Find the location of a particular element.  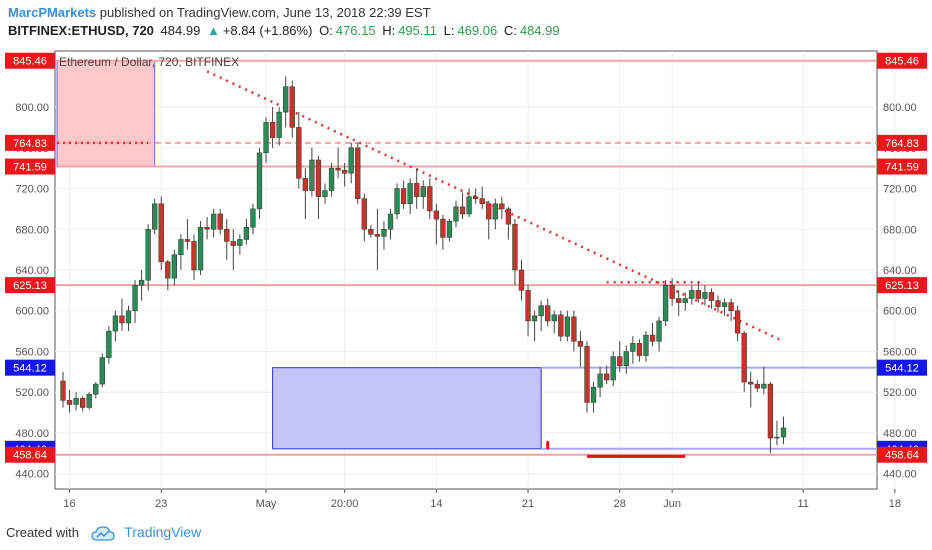

x-tick-label: 18 is located at coordinates (895, 504).